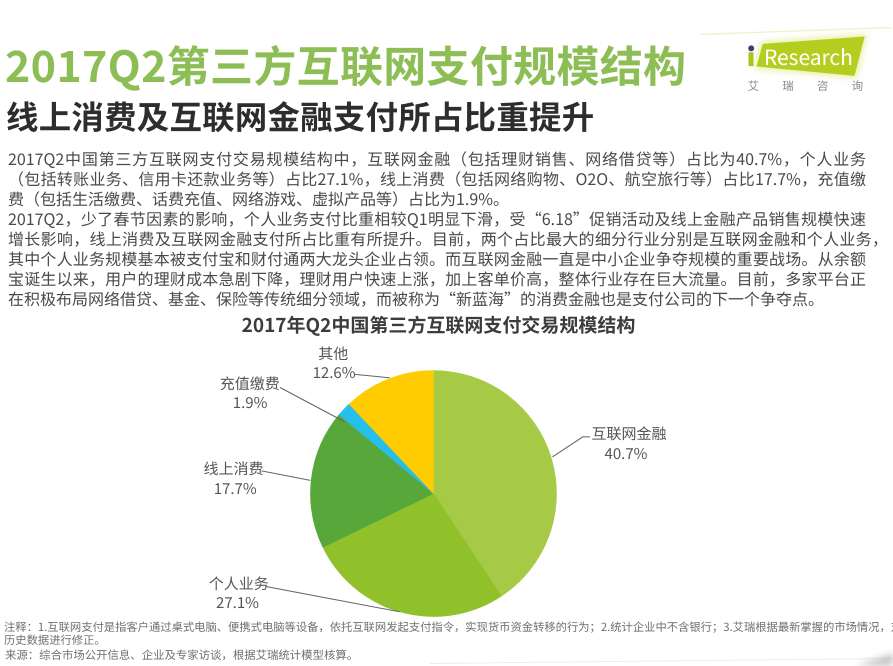 The width and height of the screenshot is (893, 666). What do you see at coordinates (808, 57) in the screenshot?
I see `svg-text: Research` at bounding box center [808, 57].